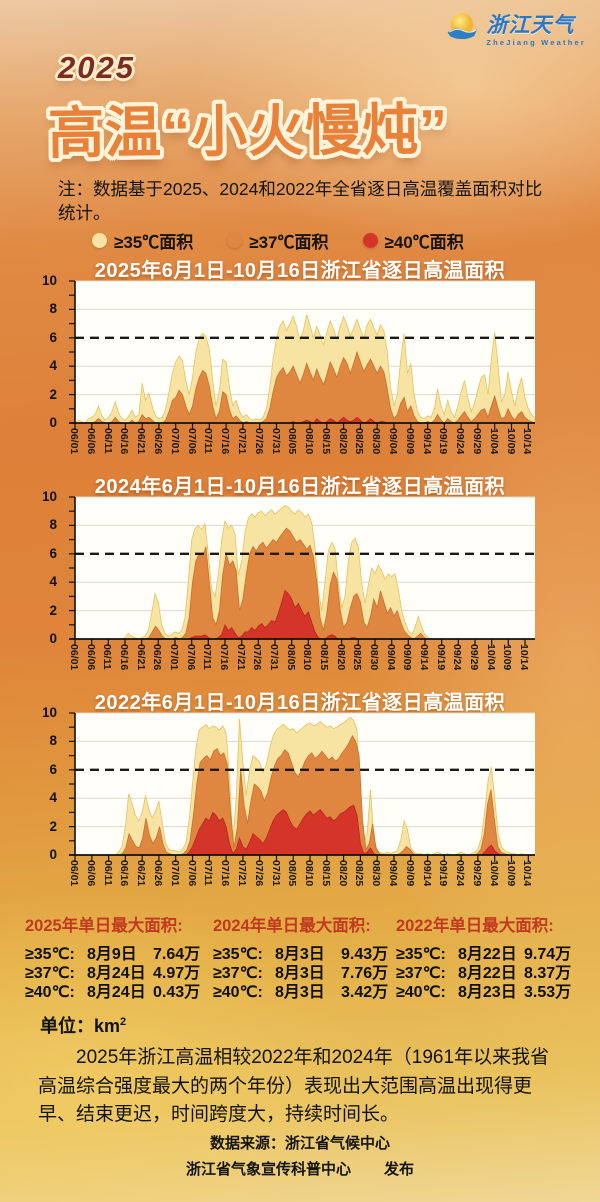 The width and height of the screenshot is (600, 1202). What do you see at coordinates (424, 242) in the screenshot?
I see `legend-label: ≥40℃面积` at bounding box center [424, 242].